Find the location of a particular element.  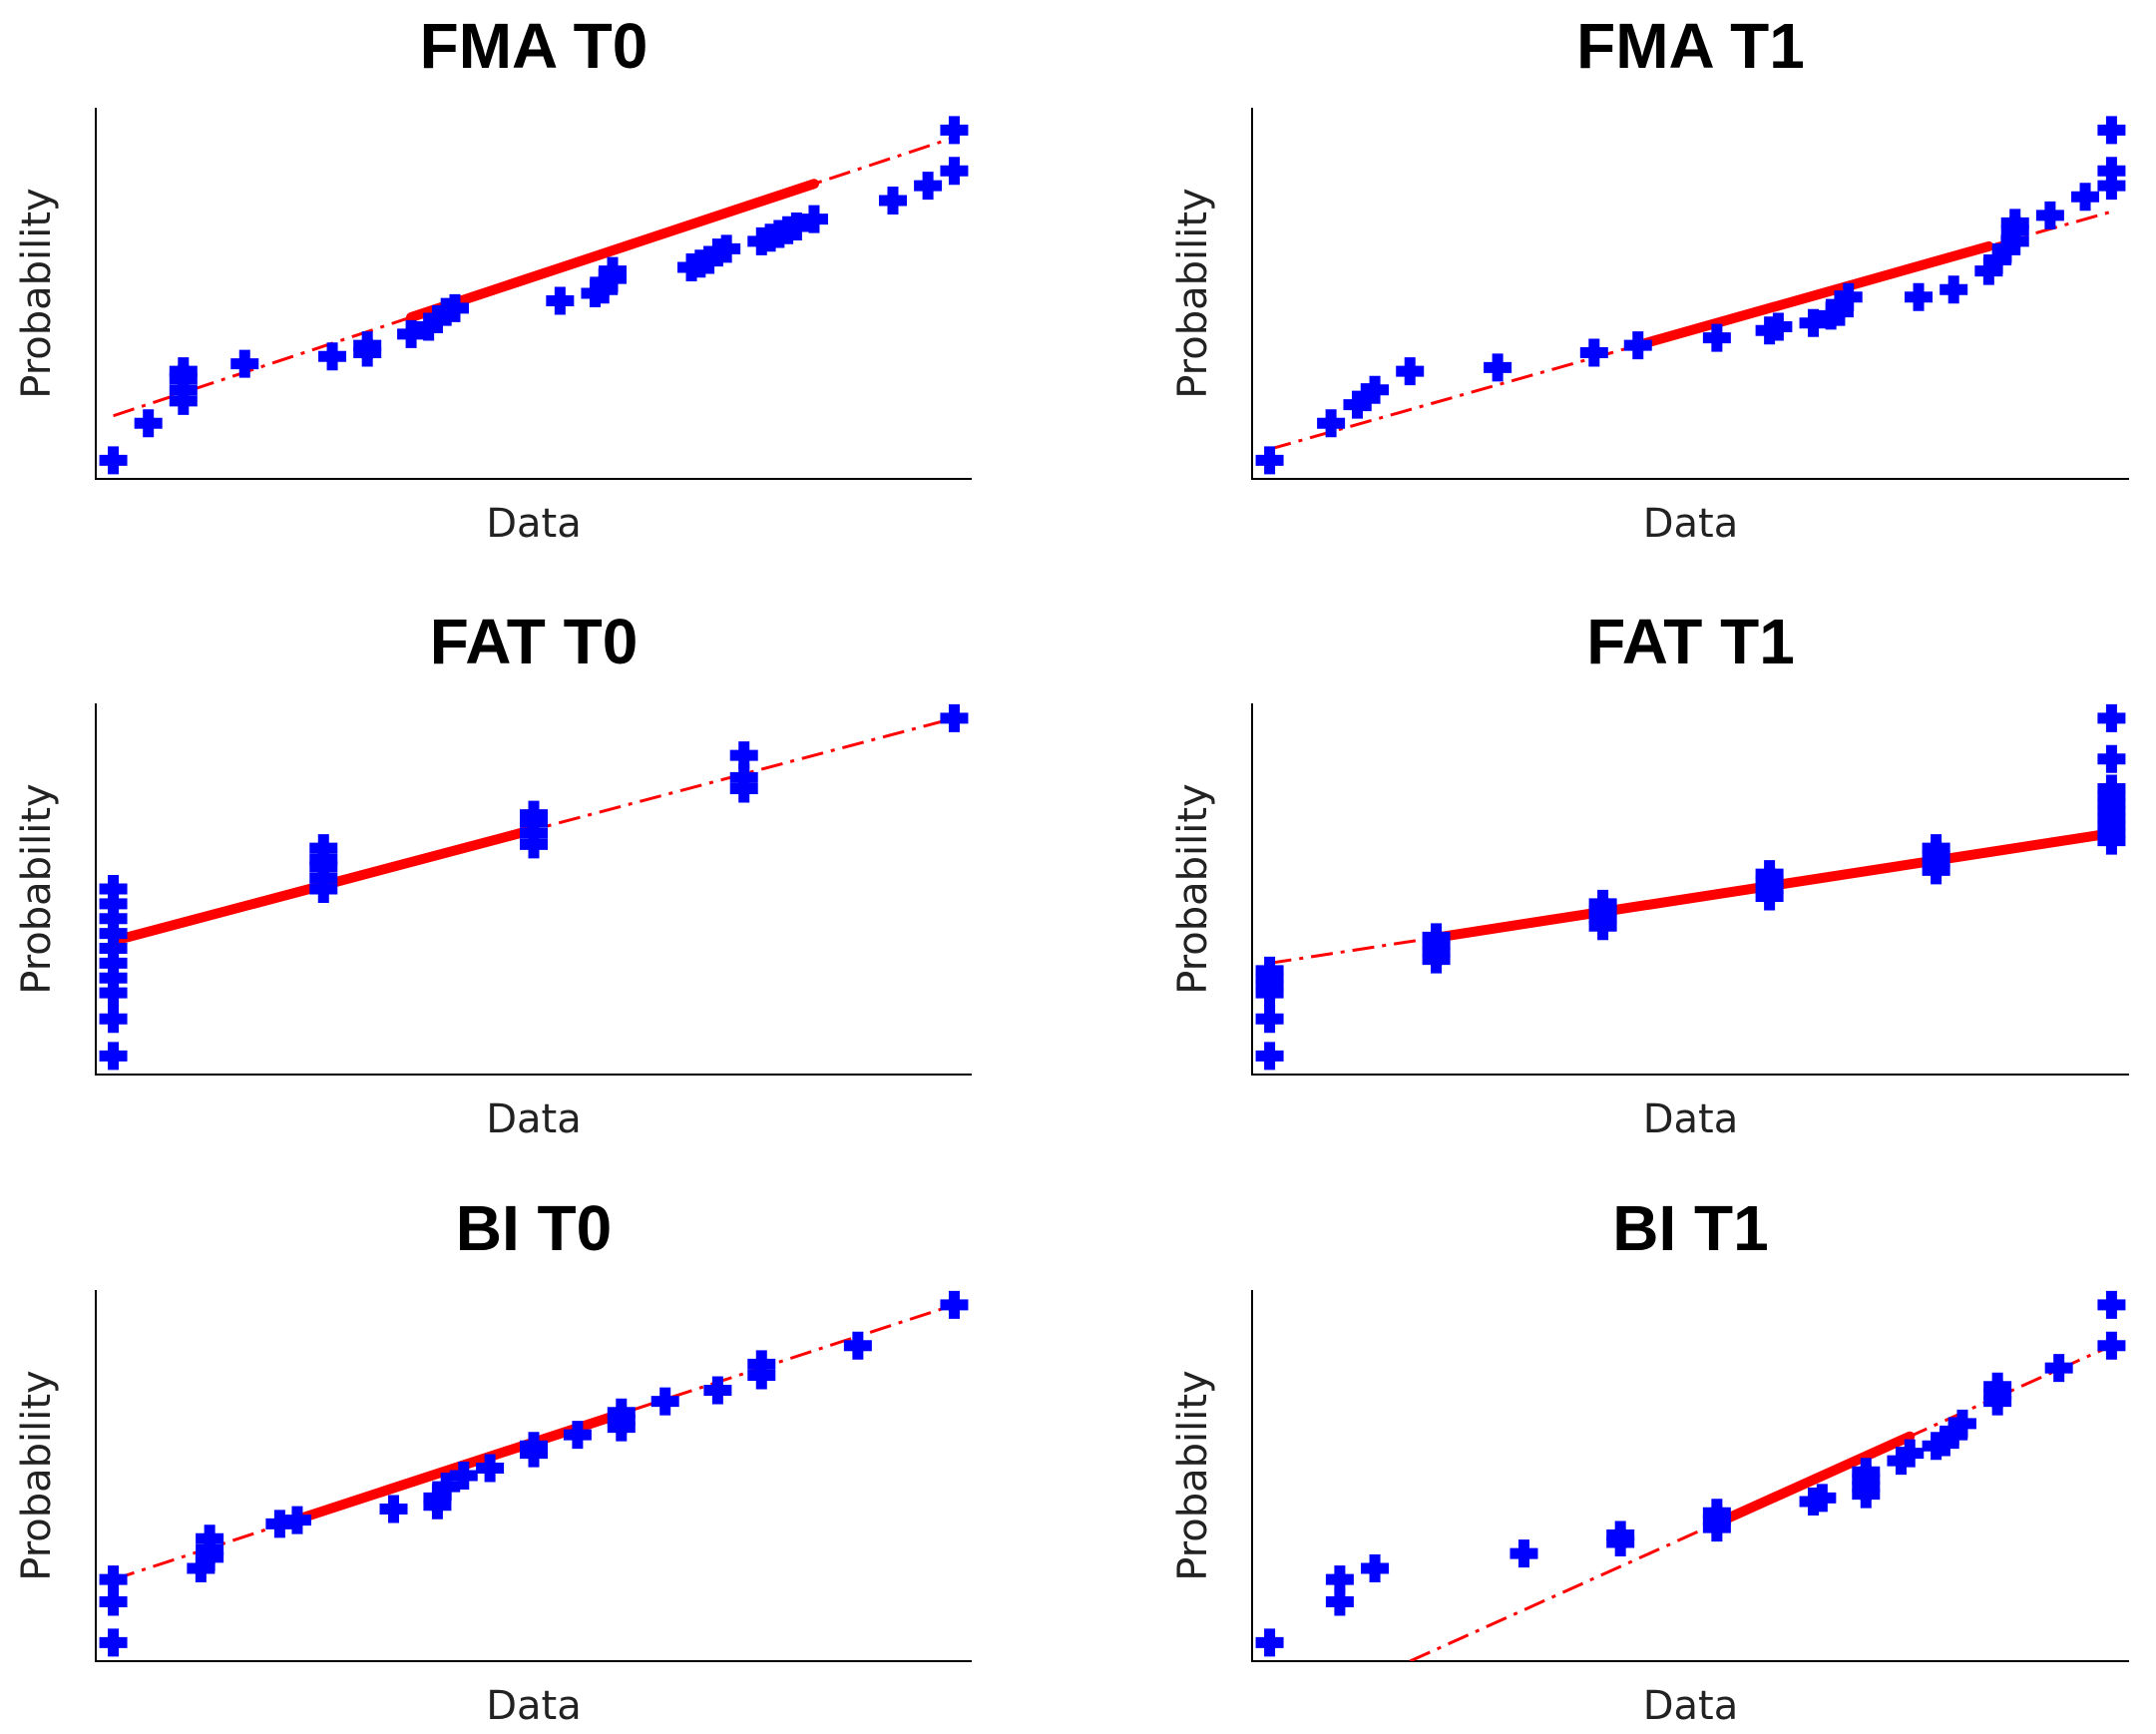

chart-panel: FAT T1 Data Probability is located at coordinates (1649, 874).